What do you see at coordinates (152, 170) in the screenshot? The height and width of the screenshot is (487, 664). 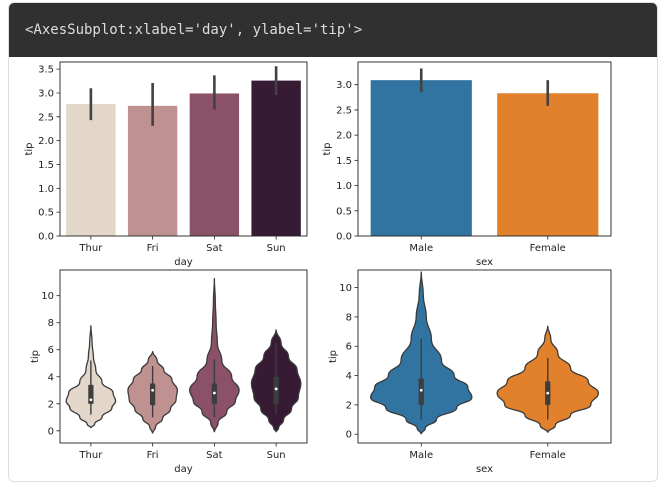 I see `bar-fri` at bounding box center [152, 170].